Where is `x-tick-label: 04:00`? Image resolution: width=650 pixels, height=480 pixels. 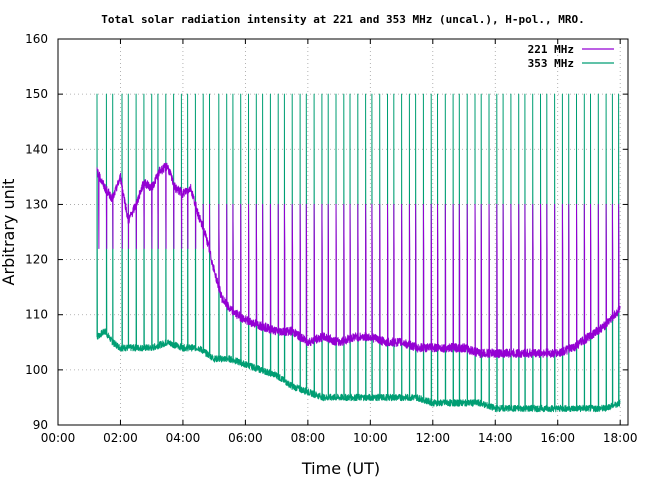
x-tick-label: 04:00 is located at coordinates (183, 438).